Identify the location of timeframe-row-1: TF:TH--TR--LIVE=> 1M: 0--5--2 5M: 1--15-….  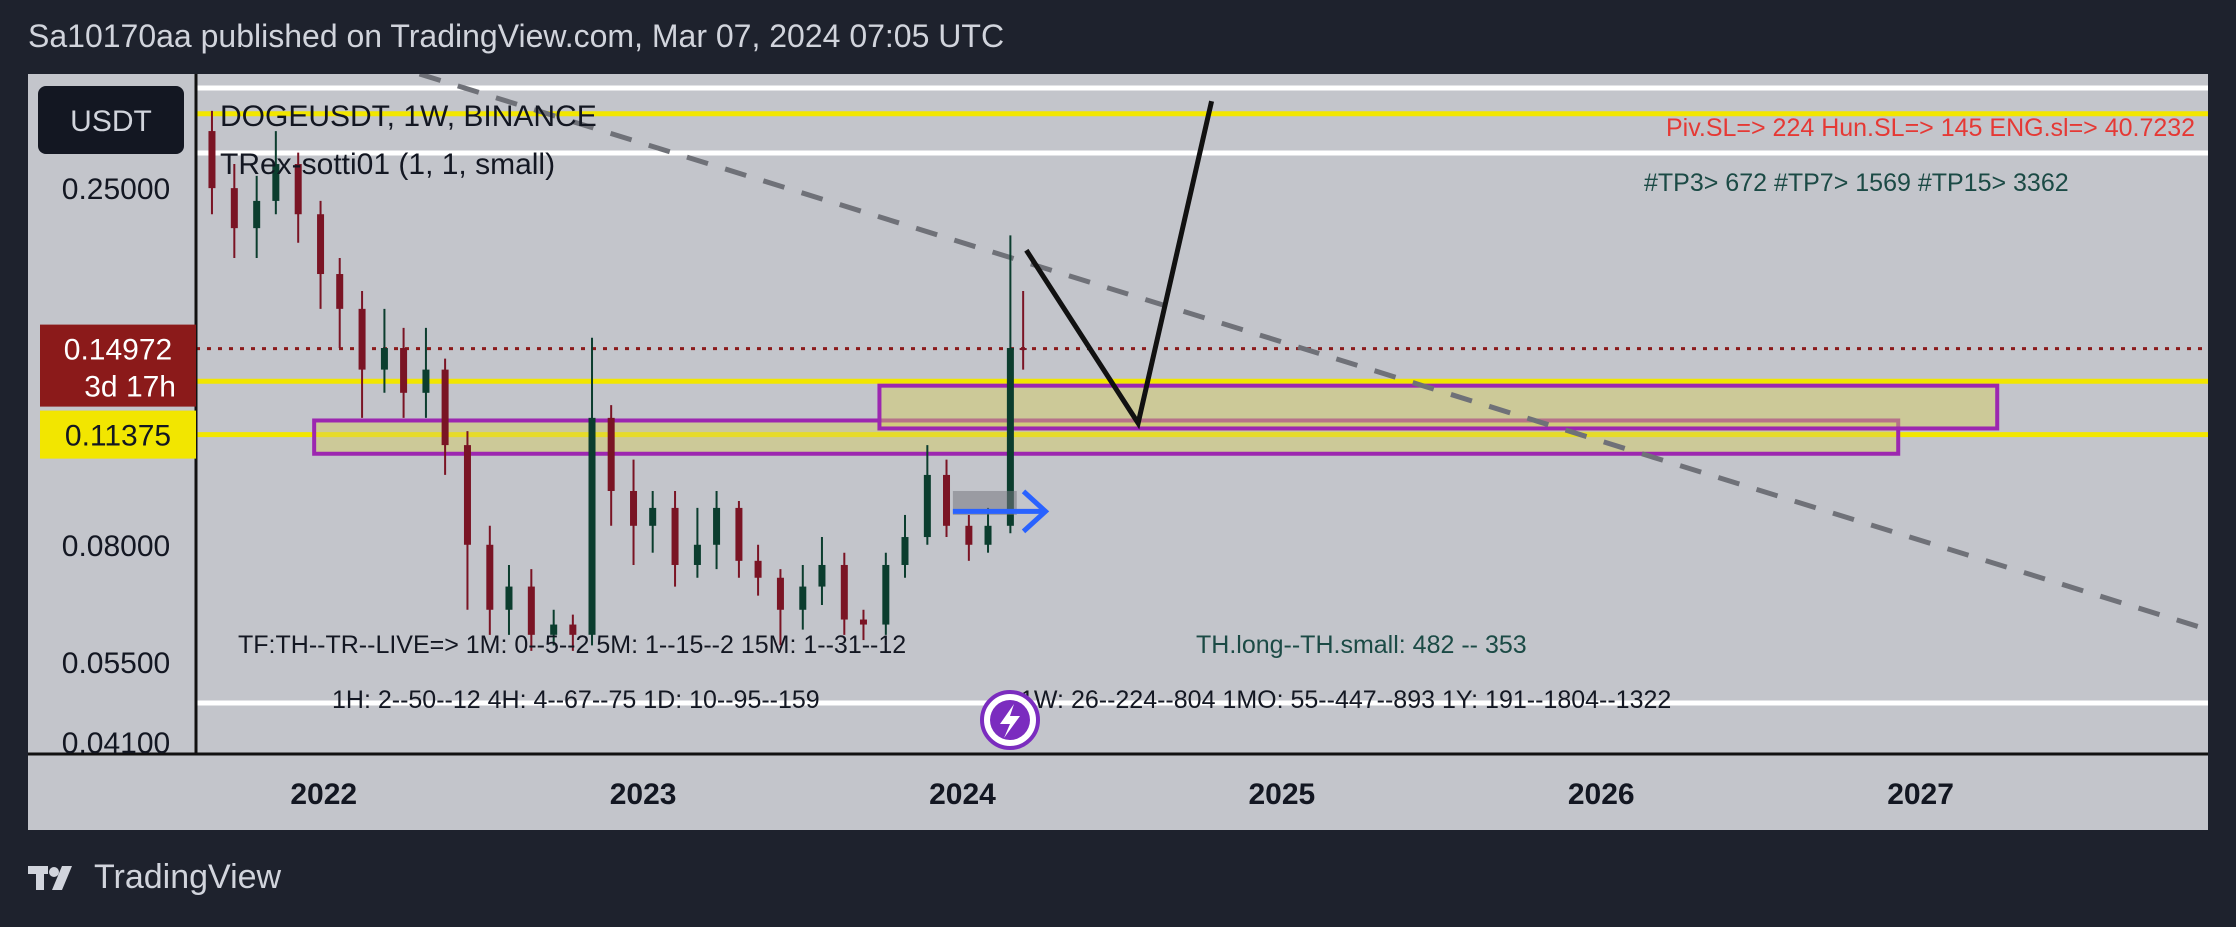
(572, 645).